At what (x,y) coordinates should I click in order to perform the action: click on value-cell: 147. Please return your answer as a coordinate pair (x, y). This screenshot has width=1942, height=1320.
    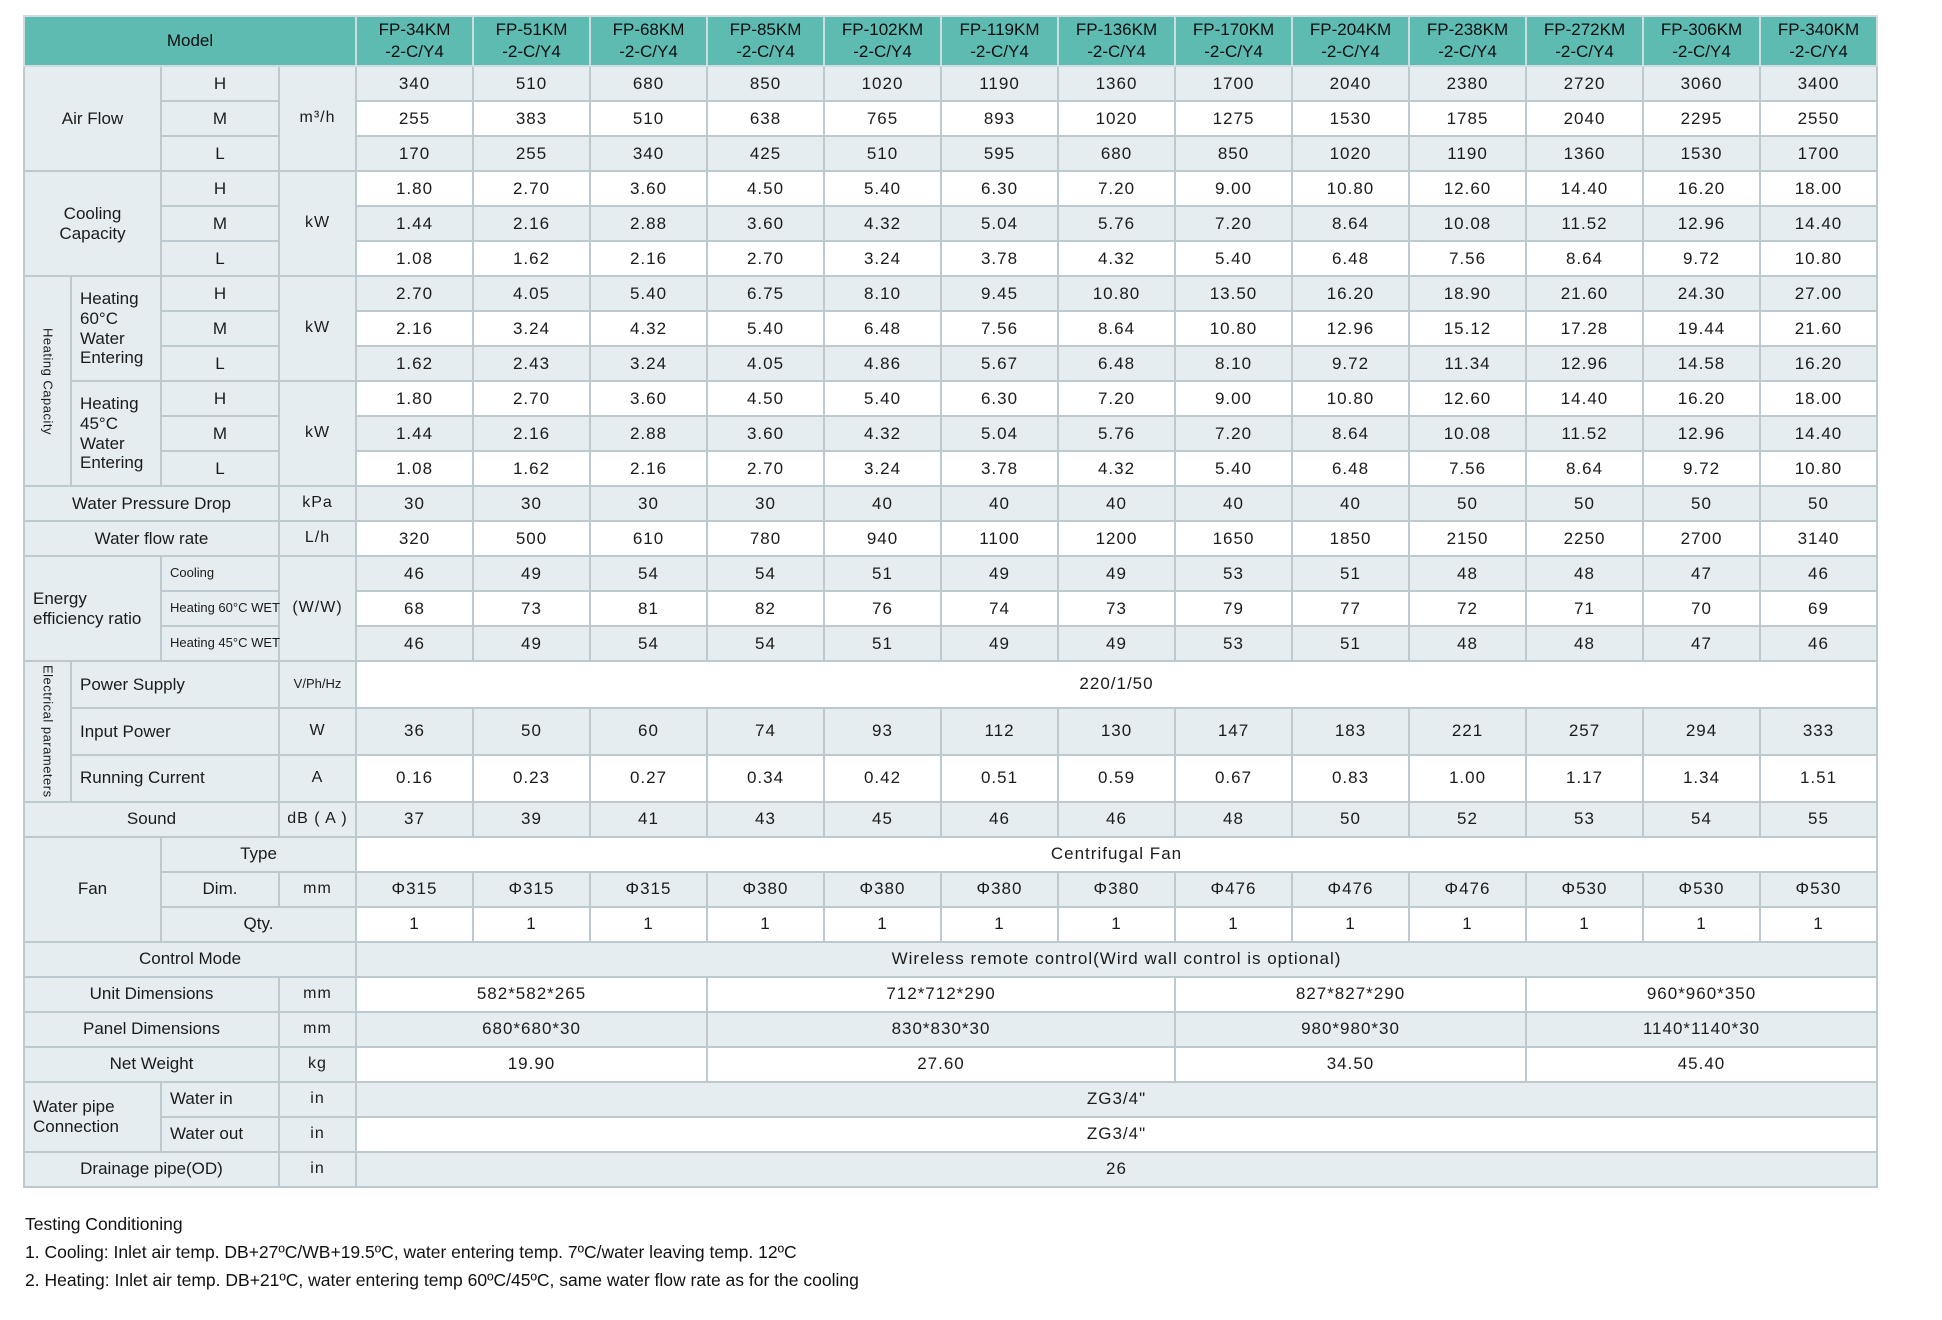
    Looking at the image, I should click on (1233, 731).